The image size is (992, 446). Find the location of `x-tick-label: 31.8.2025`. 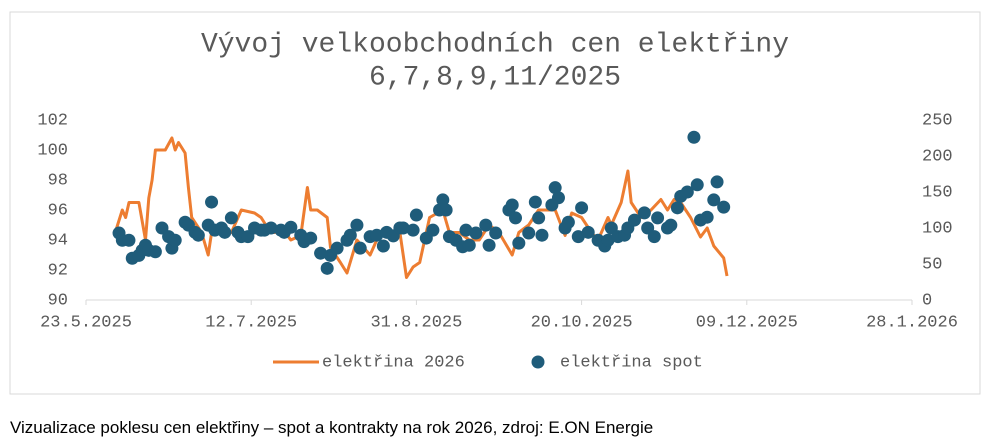

x-tick-label: 31.8.2025 is located at coordinates (416, 322).